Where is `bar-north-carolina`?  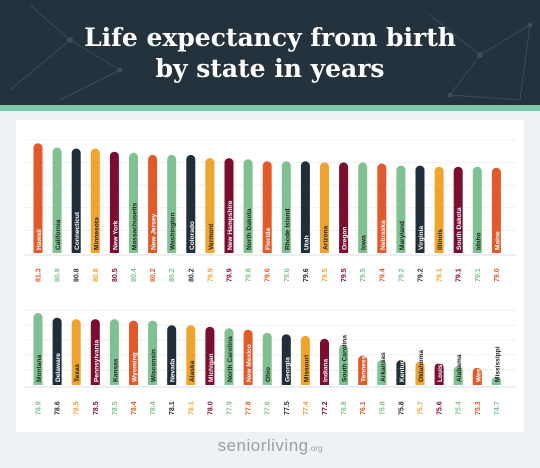 bar-north-carolina is located at coordinates (229, 356).